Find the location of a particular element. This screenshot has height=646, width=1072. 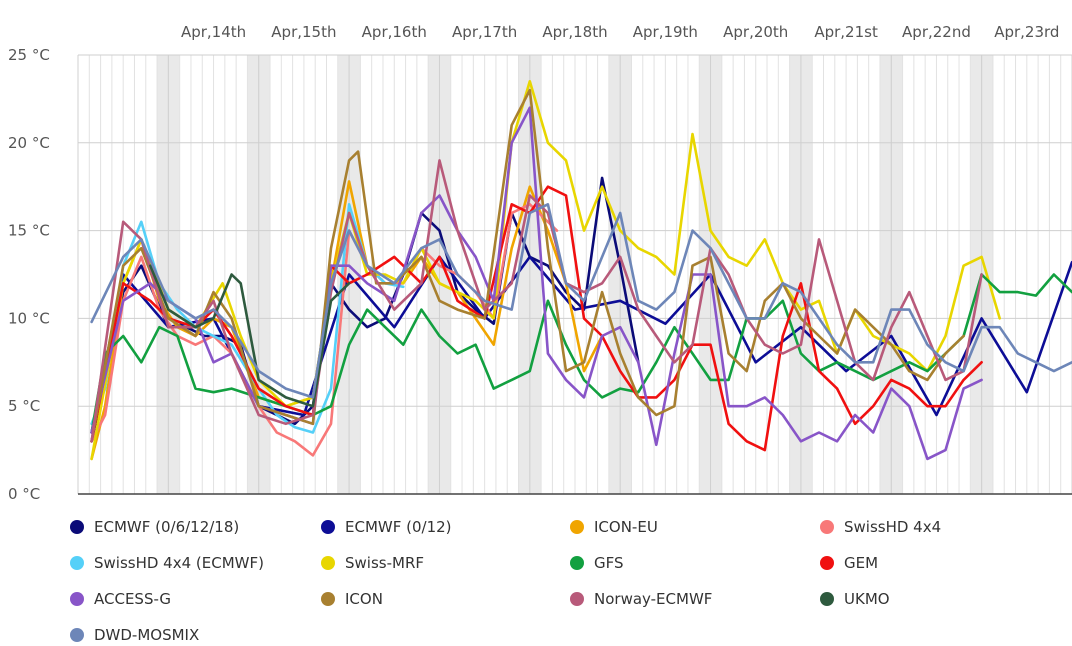

legend-item-icon-eu: ICON-EU is located at coordinates (614, 527).